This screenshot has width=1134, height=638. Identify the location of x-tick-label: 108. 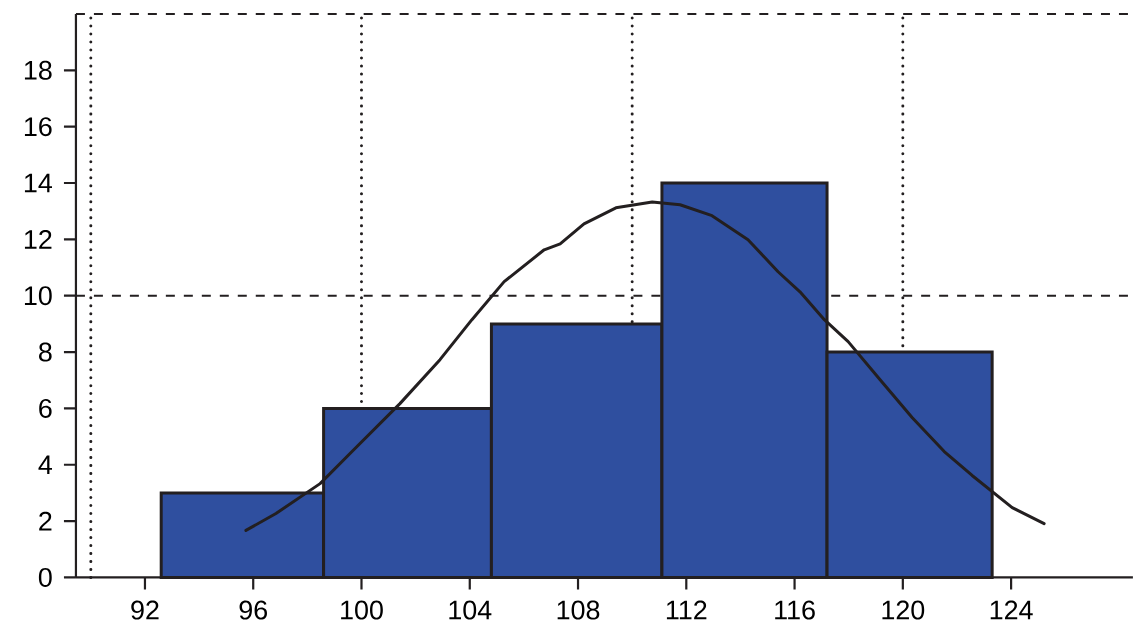
(578, 610).